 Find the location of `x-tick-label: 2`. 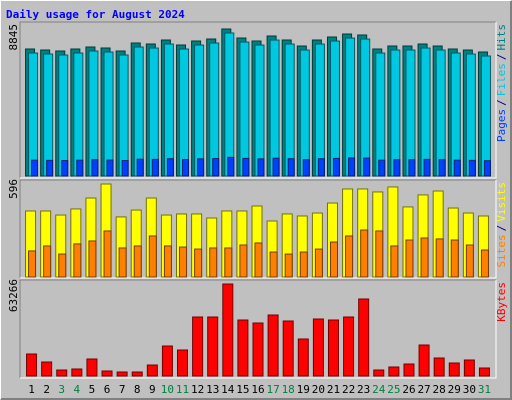

x-tick-label: 2 is located at coordinates (46, 389).